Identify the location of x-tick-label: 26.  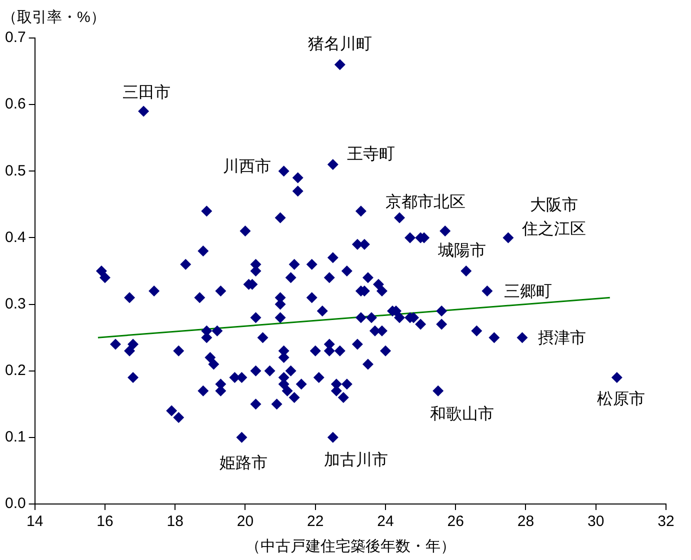
(455, 521).